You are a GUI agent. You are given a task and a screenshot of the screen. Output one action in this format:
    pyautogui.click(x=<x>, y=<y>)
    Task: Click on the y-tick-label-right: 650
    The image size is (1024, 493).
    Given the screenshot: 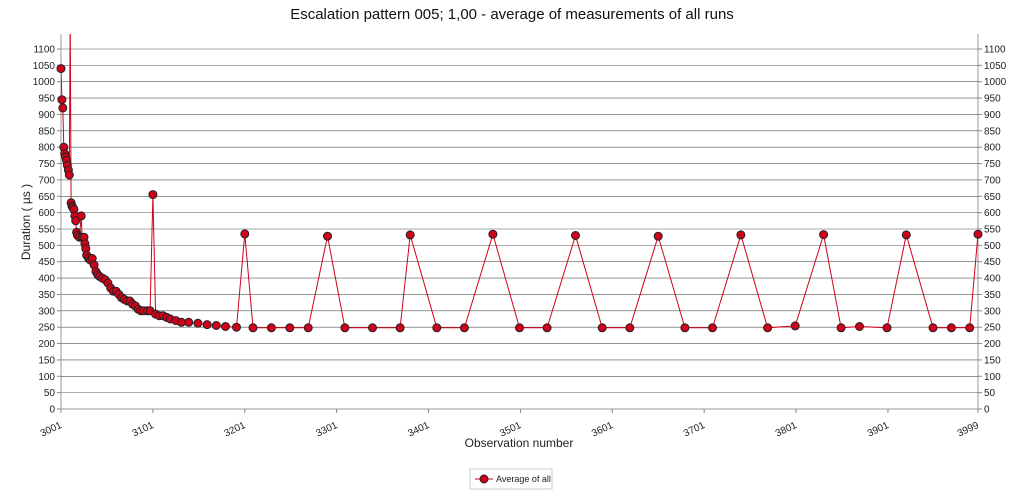 What is the action you would take?
    pyautogui.click(x=992, y=197)
    